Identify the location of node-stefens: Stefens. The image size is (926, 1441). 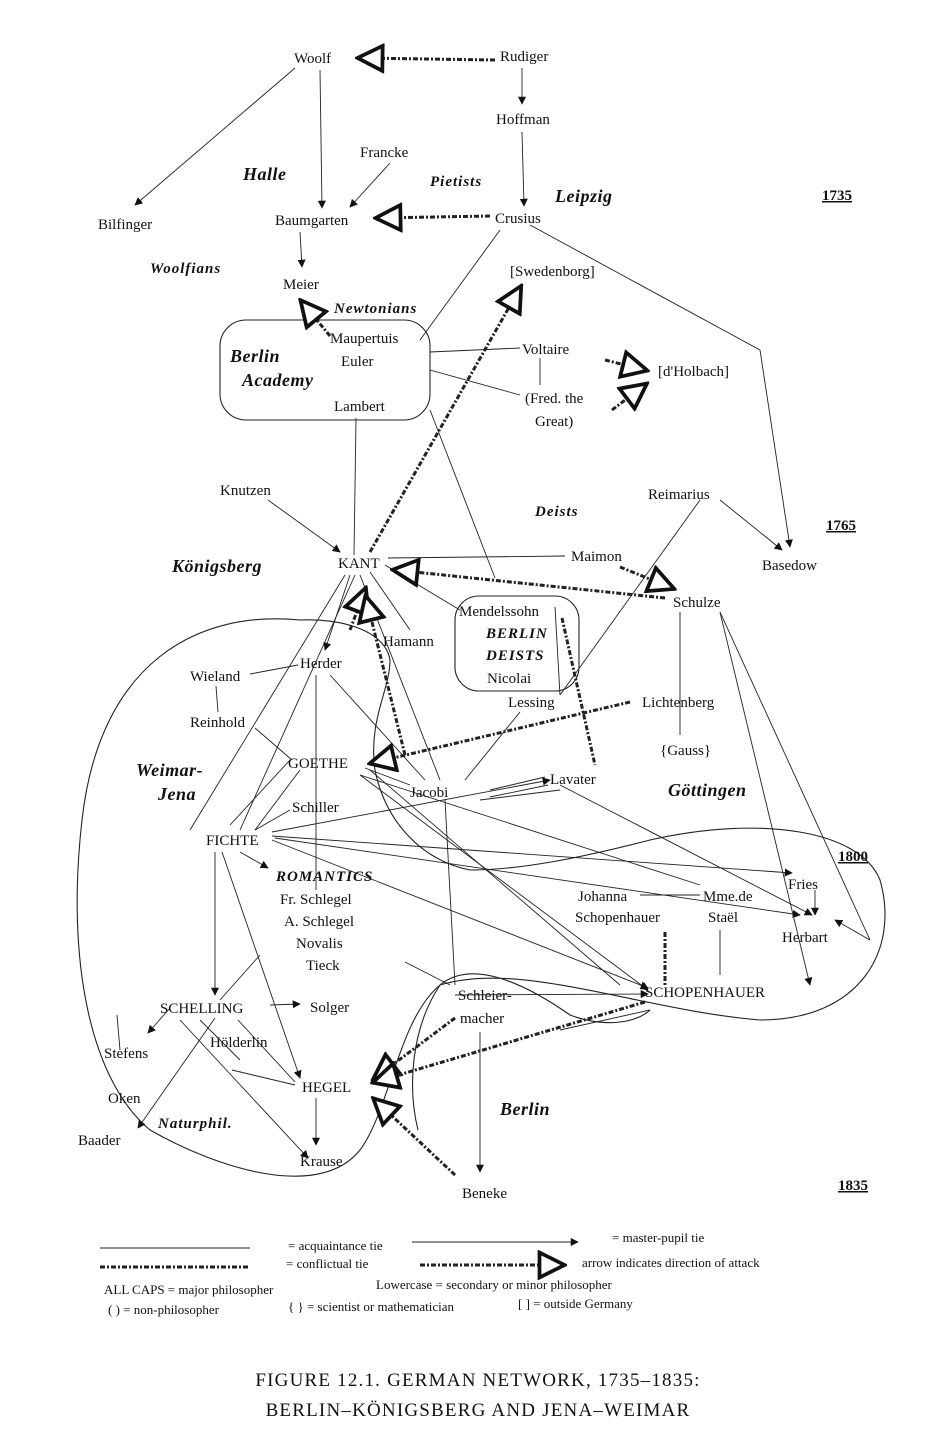
(126, 1054).